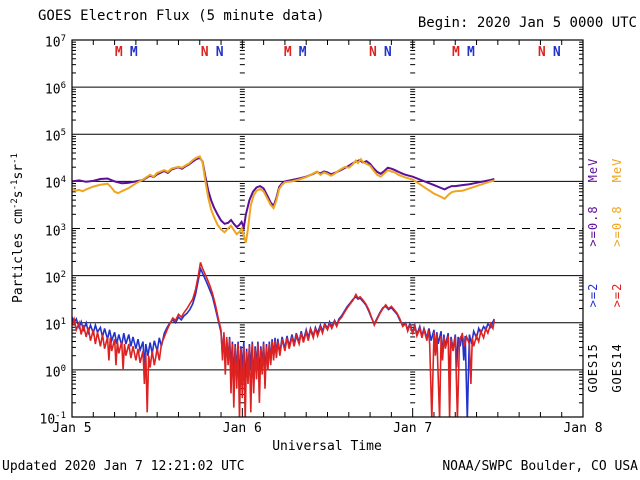 The image size is (640, 480). What do you see at coordinates (593, 295) in the screenshot?
I see `legend-goes15-ge2: >=2` at bounding box center [593, 295].